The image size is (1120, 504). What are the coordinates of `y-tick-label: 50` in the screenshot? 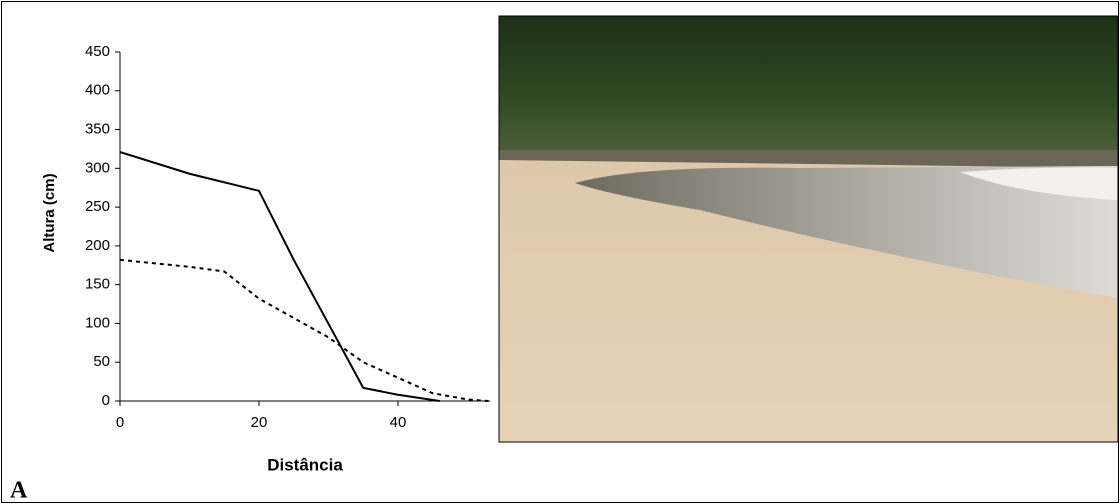 It's located at (101, 361).